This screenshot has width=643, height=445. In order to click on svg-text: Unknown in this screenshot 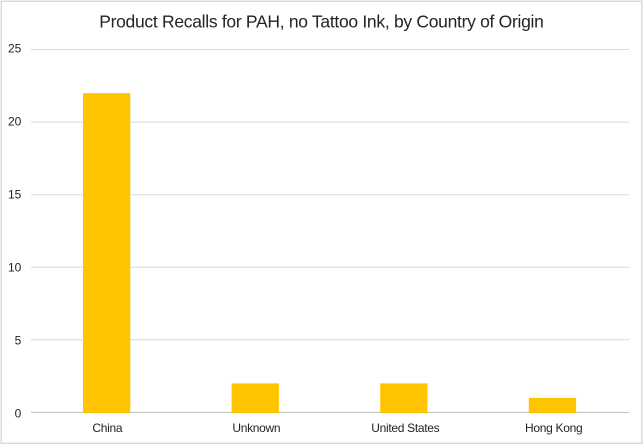, I will do `click(256, 428)`.